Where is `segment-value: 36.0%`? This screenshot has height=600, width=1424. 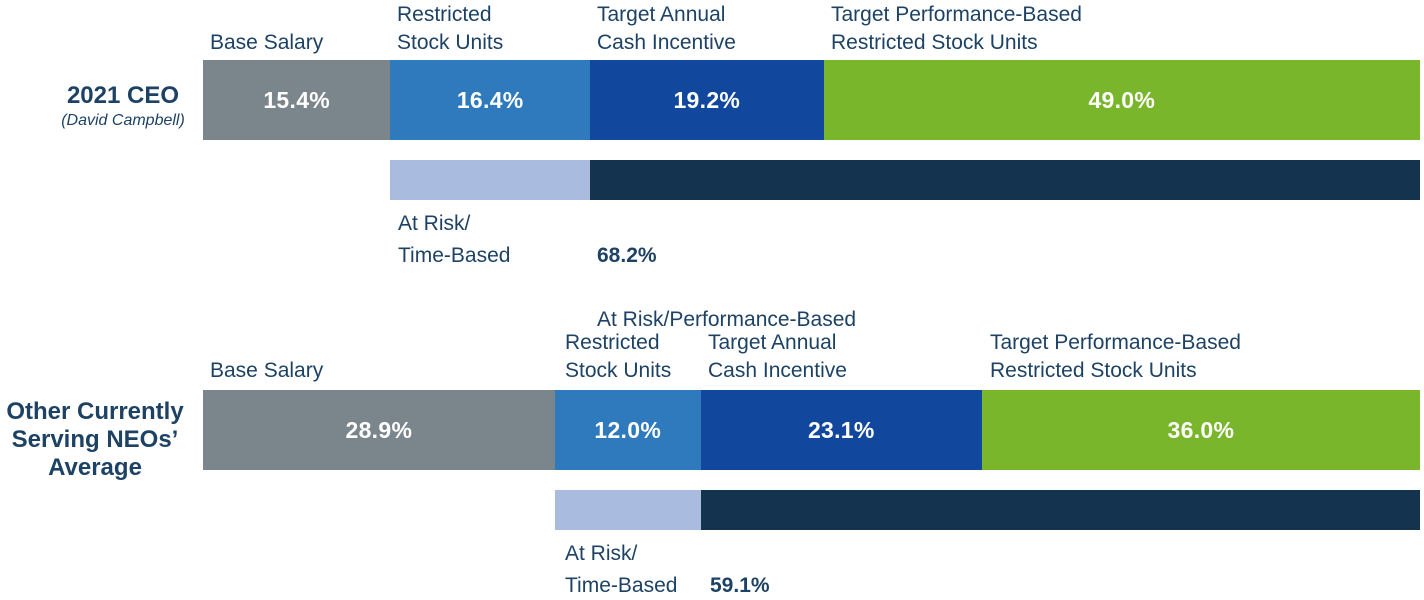 segment-value: 36.0% is located at coordinates (1201, 429).